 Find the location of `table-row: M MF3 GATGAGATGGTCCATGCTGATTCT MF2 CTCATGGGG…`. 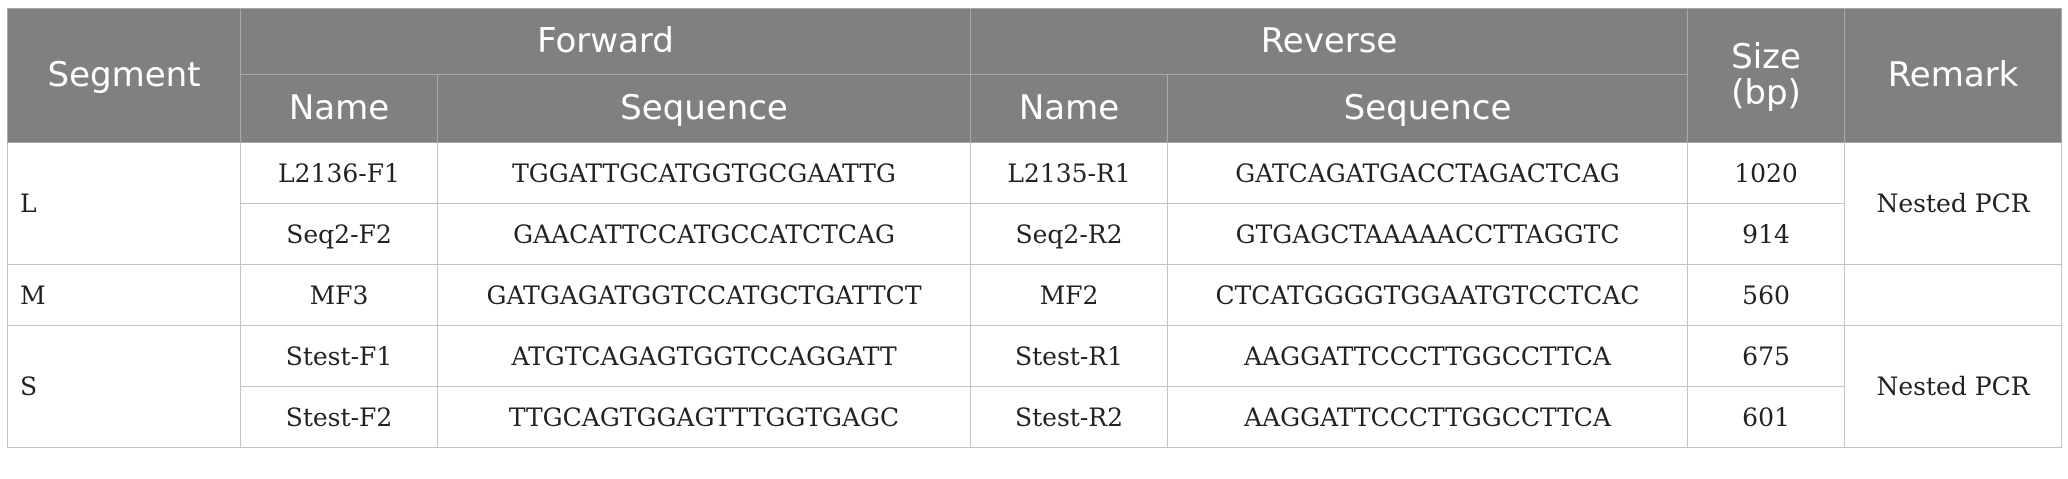

table-row: M MF3 GATGAGATGGTCCATGCTGATTCT MF2 CTCATGGGG… is located at coordinates (1035, 295).